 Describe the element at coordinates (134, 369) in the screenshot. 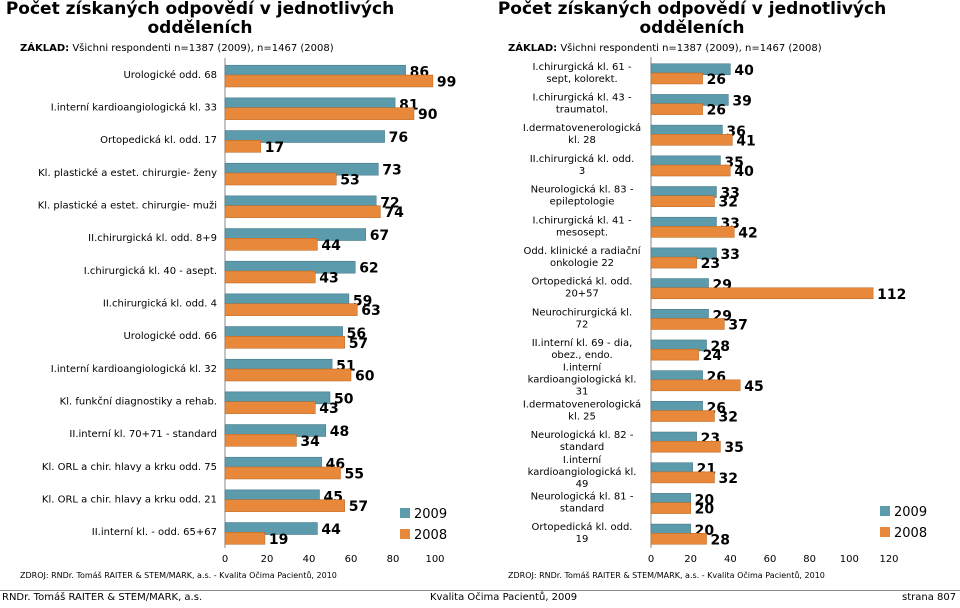

I see `left-category-label: I.interní kardioangiologická kl. 32` at that location.